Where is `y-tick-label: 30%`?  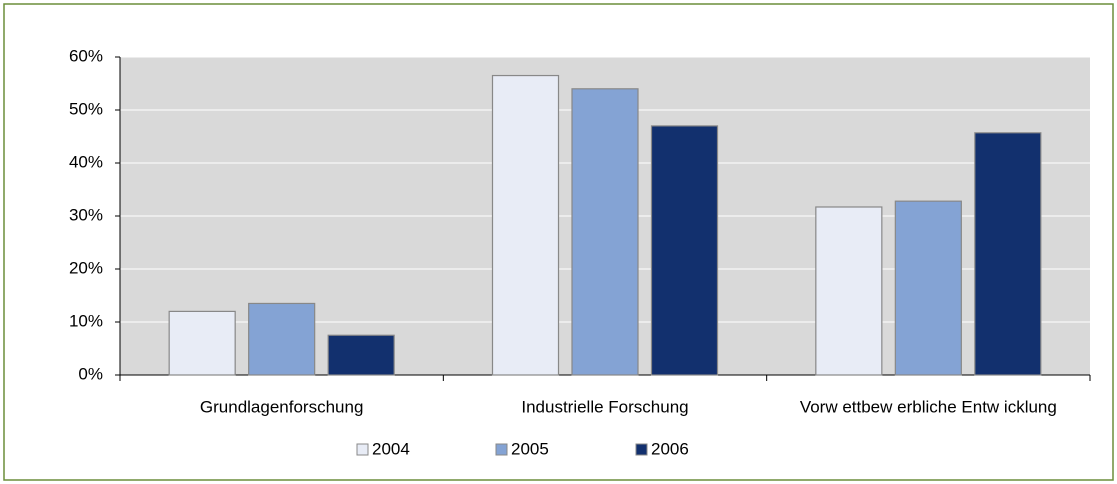
y-tick-label: 30% is located at coordinates (86, 214).